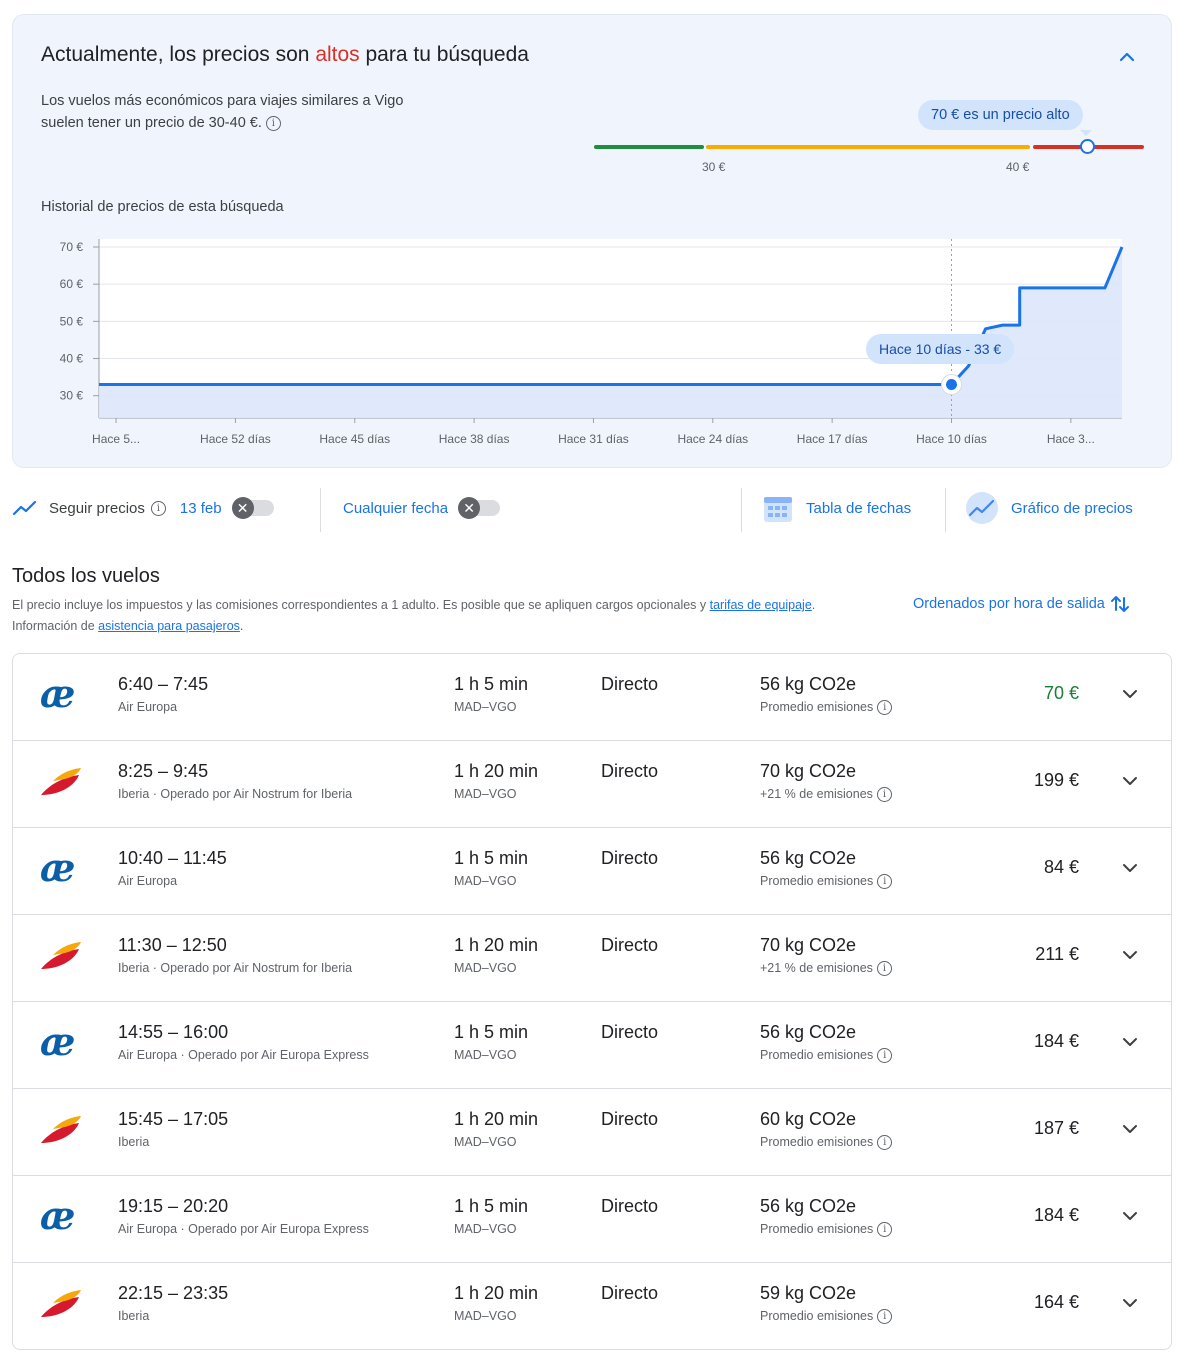 The height and width of the screenshot is (1353, 1200). What do you see at coordinates (163, 771) in the screenshot?
I see `flight-times: 8:25 – 9:45` at bounding box center [163, 771].